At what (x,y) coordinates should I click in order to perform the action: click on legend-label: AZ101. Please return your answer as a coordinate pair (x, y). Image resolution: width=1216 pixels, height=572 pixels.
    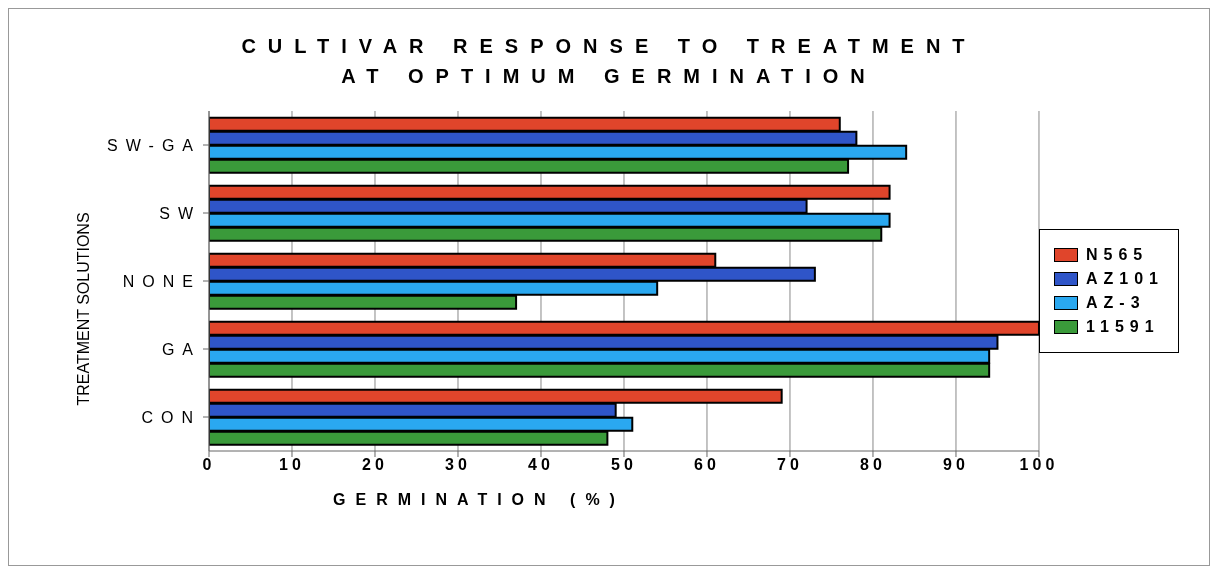
    Looking at the image, I should click on (1124, 279).